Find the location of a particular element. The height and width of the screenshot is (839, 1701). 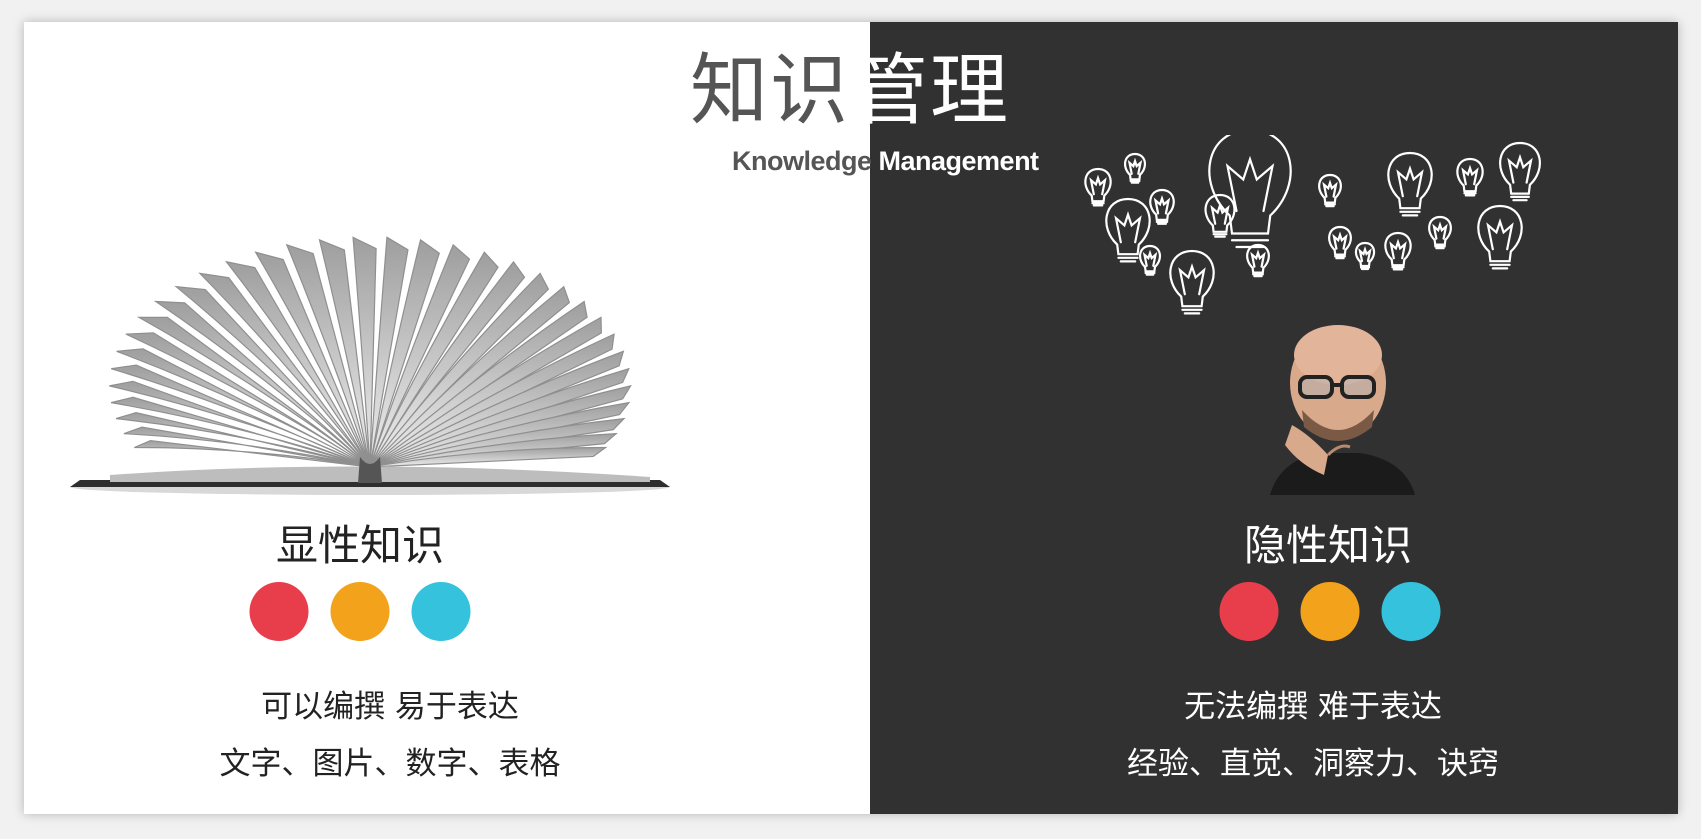

explicit-knowledge-heading: 显性知识 is located at coordinates (360, 545).